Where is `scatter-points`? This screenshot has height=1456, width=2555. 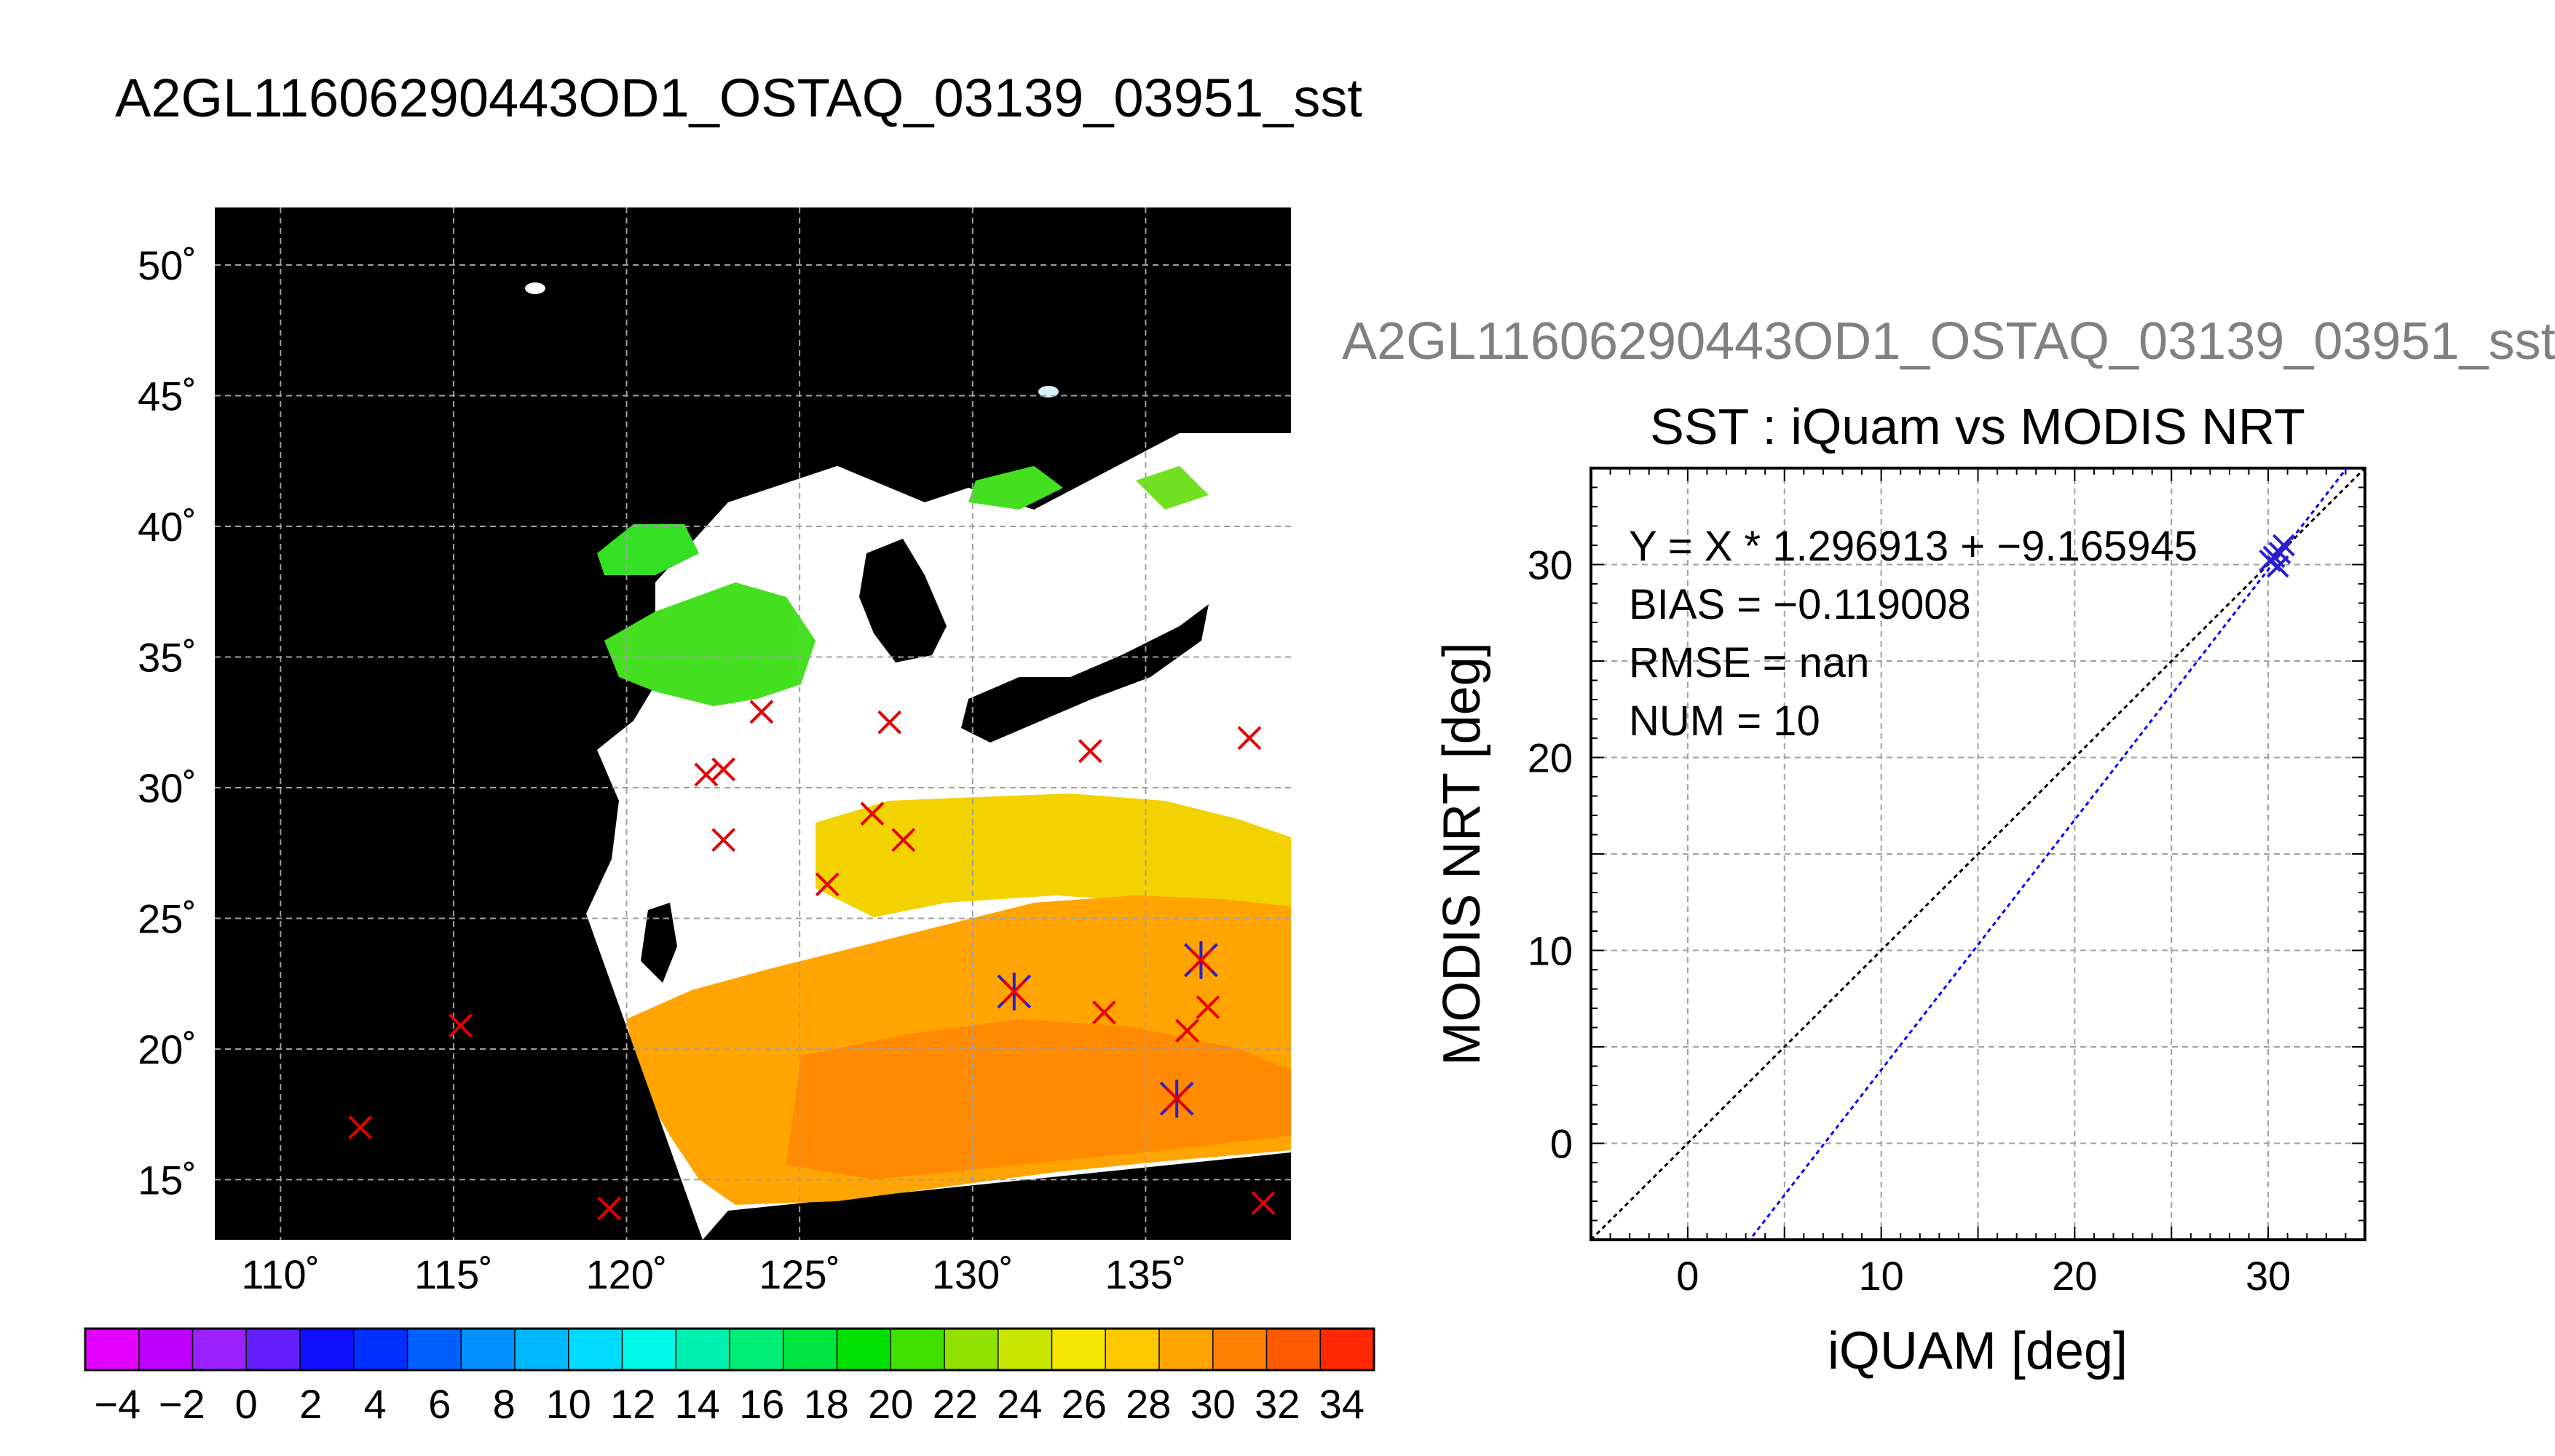 scatter-points is located at coordinates (2277, 556).